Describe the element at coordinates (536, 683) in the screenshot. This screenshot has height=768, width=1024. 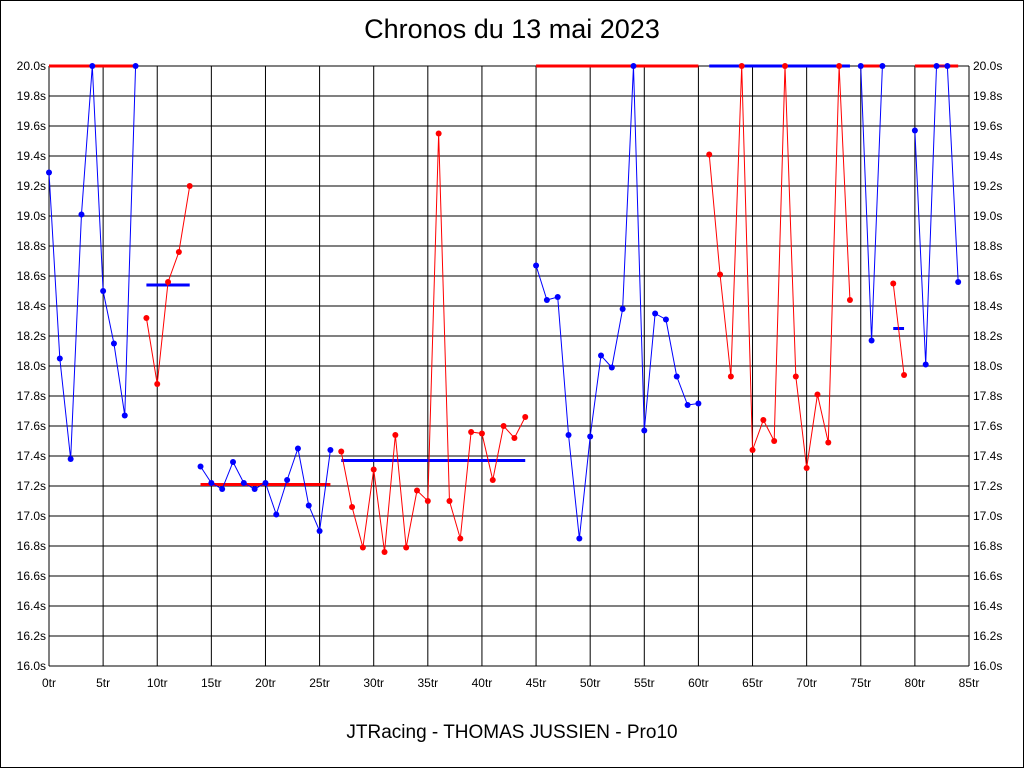
I see `x-tick-label: 45tr` at that location.